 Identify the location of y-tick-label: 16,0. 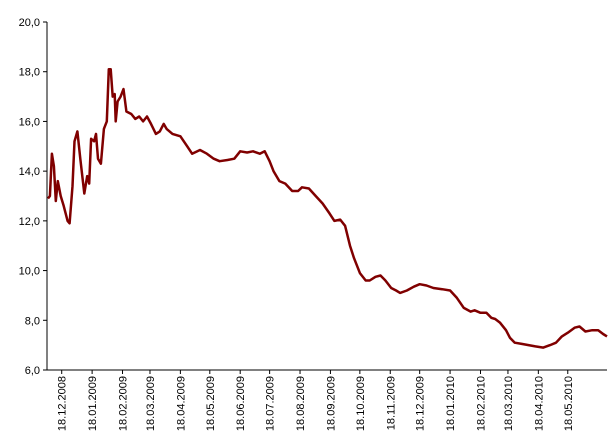
(29, 122).